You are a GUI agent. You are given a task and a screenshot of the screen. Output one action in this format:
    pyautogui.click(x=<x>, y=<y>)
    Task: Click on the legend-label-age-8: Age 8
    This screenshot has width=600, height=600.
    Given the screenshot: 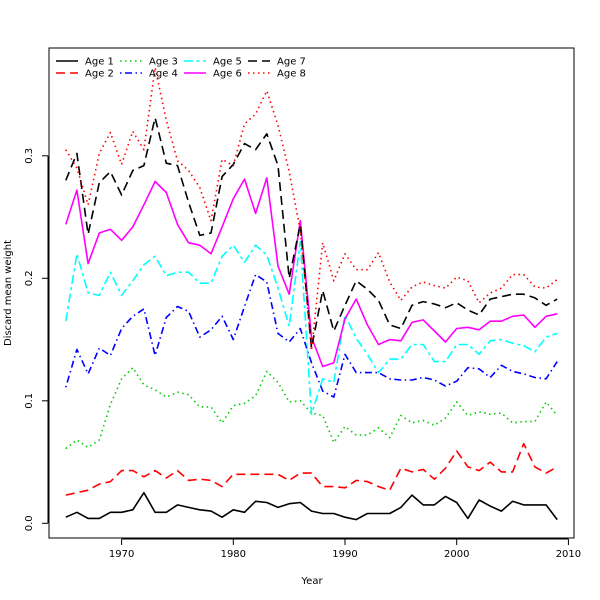 What is the action you would take?
    pyautogui.click(x=291, y=74)
    